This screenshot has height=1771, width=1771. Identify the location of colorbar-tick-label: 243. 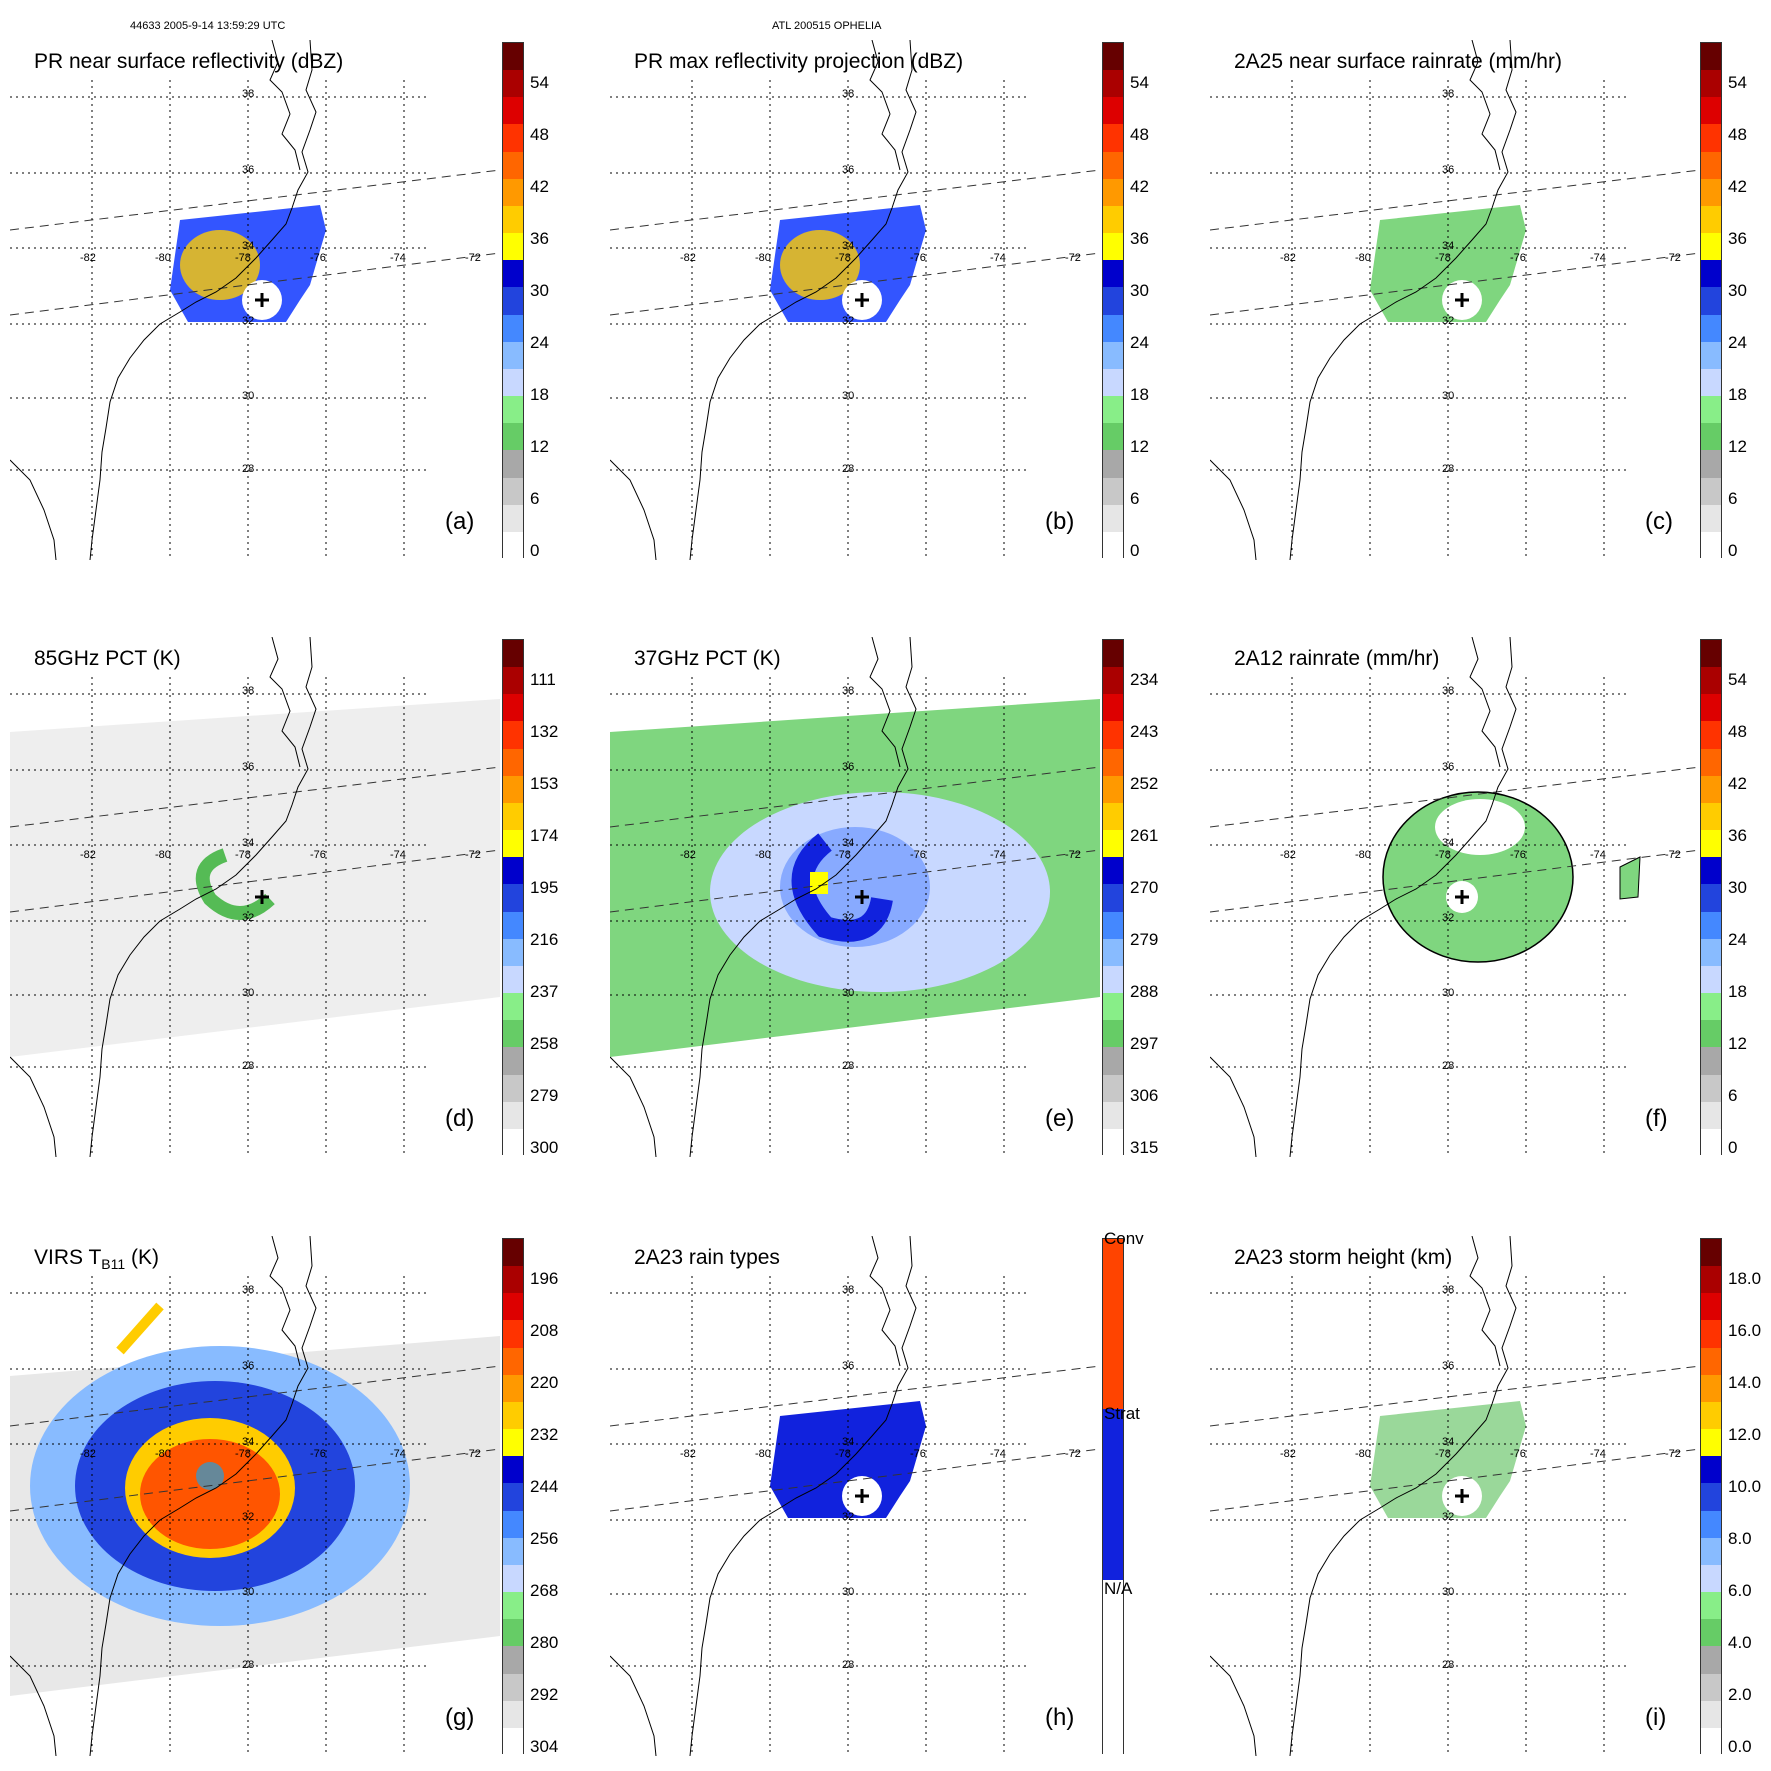
(1144, 731).